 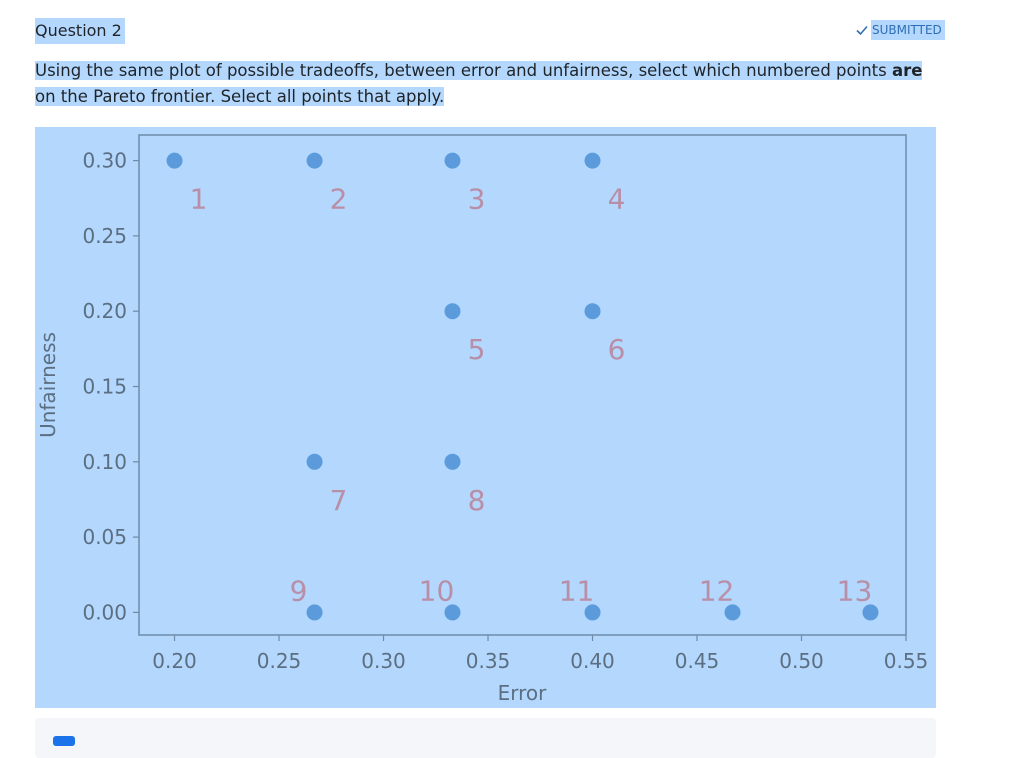 I want to click on point-label-5: 5, so click(x=477, y=349).